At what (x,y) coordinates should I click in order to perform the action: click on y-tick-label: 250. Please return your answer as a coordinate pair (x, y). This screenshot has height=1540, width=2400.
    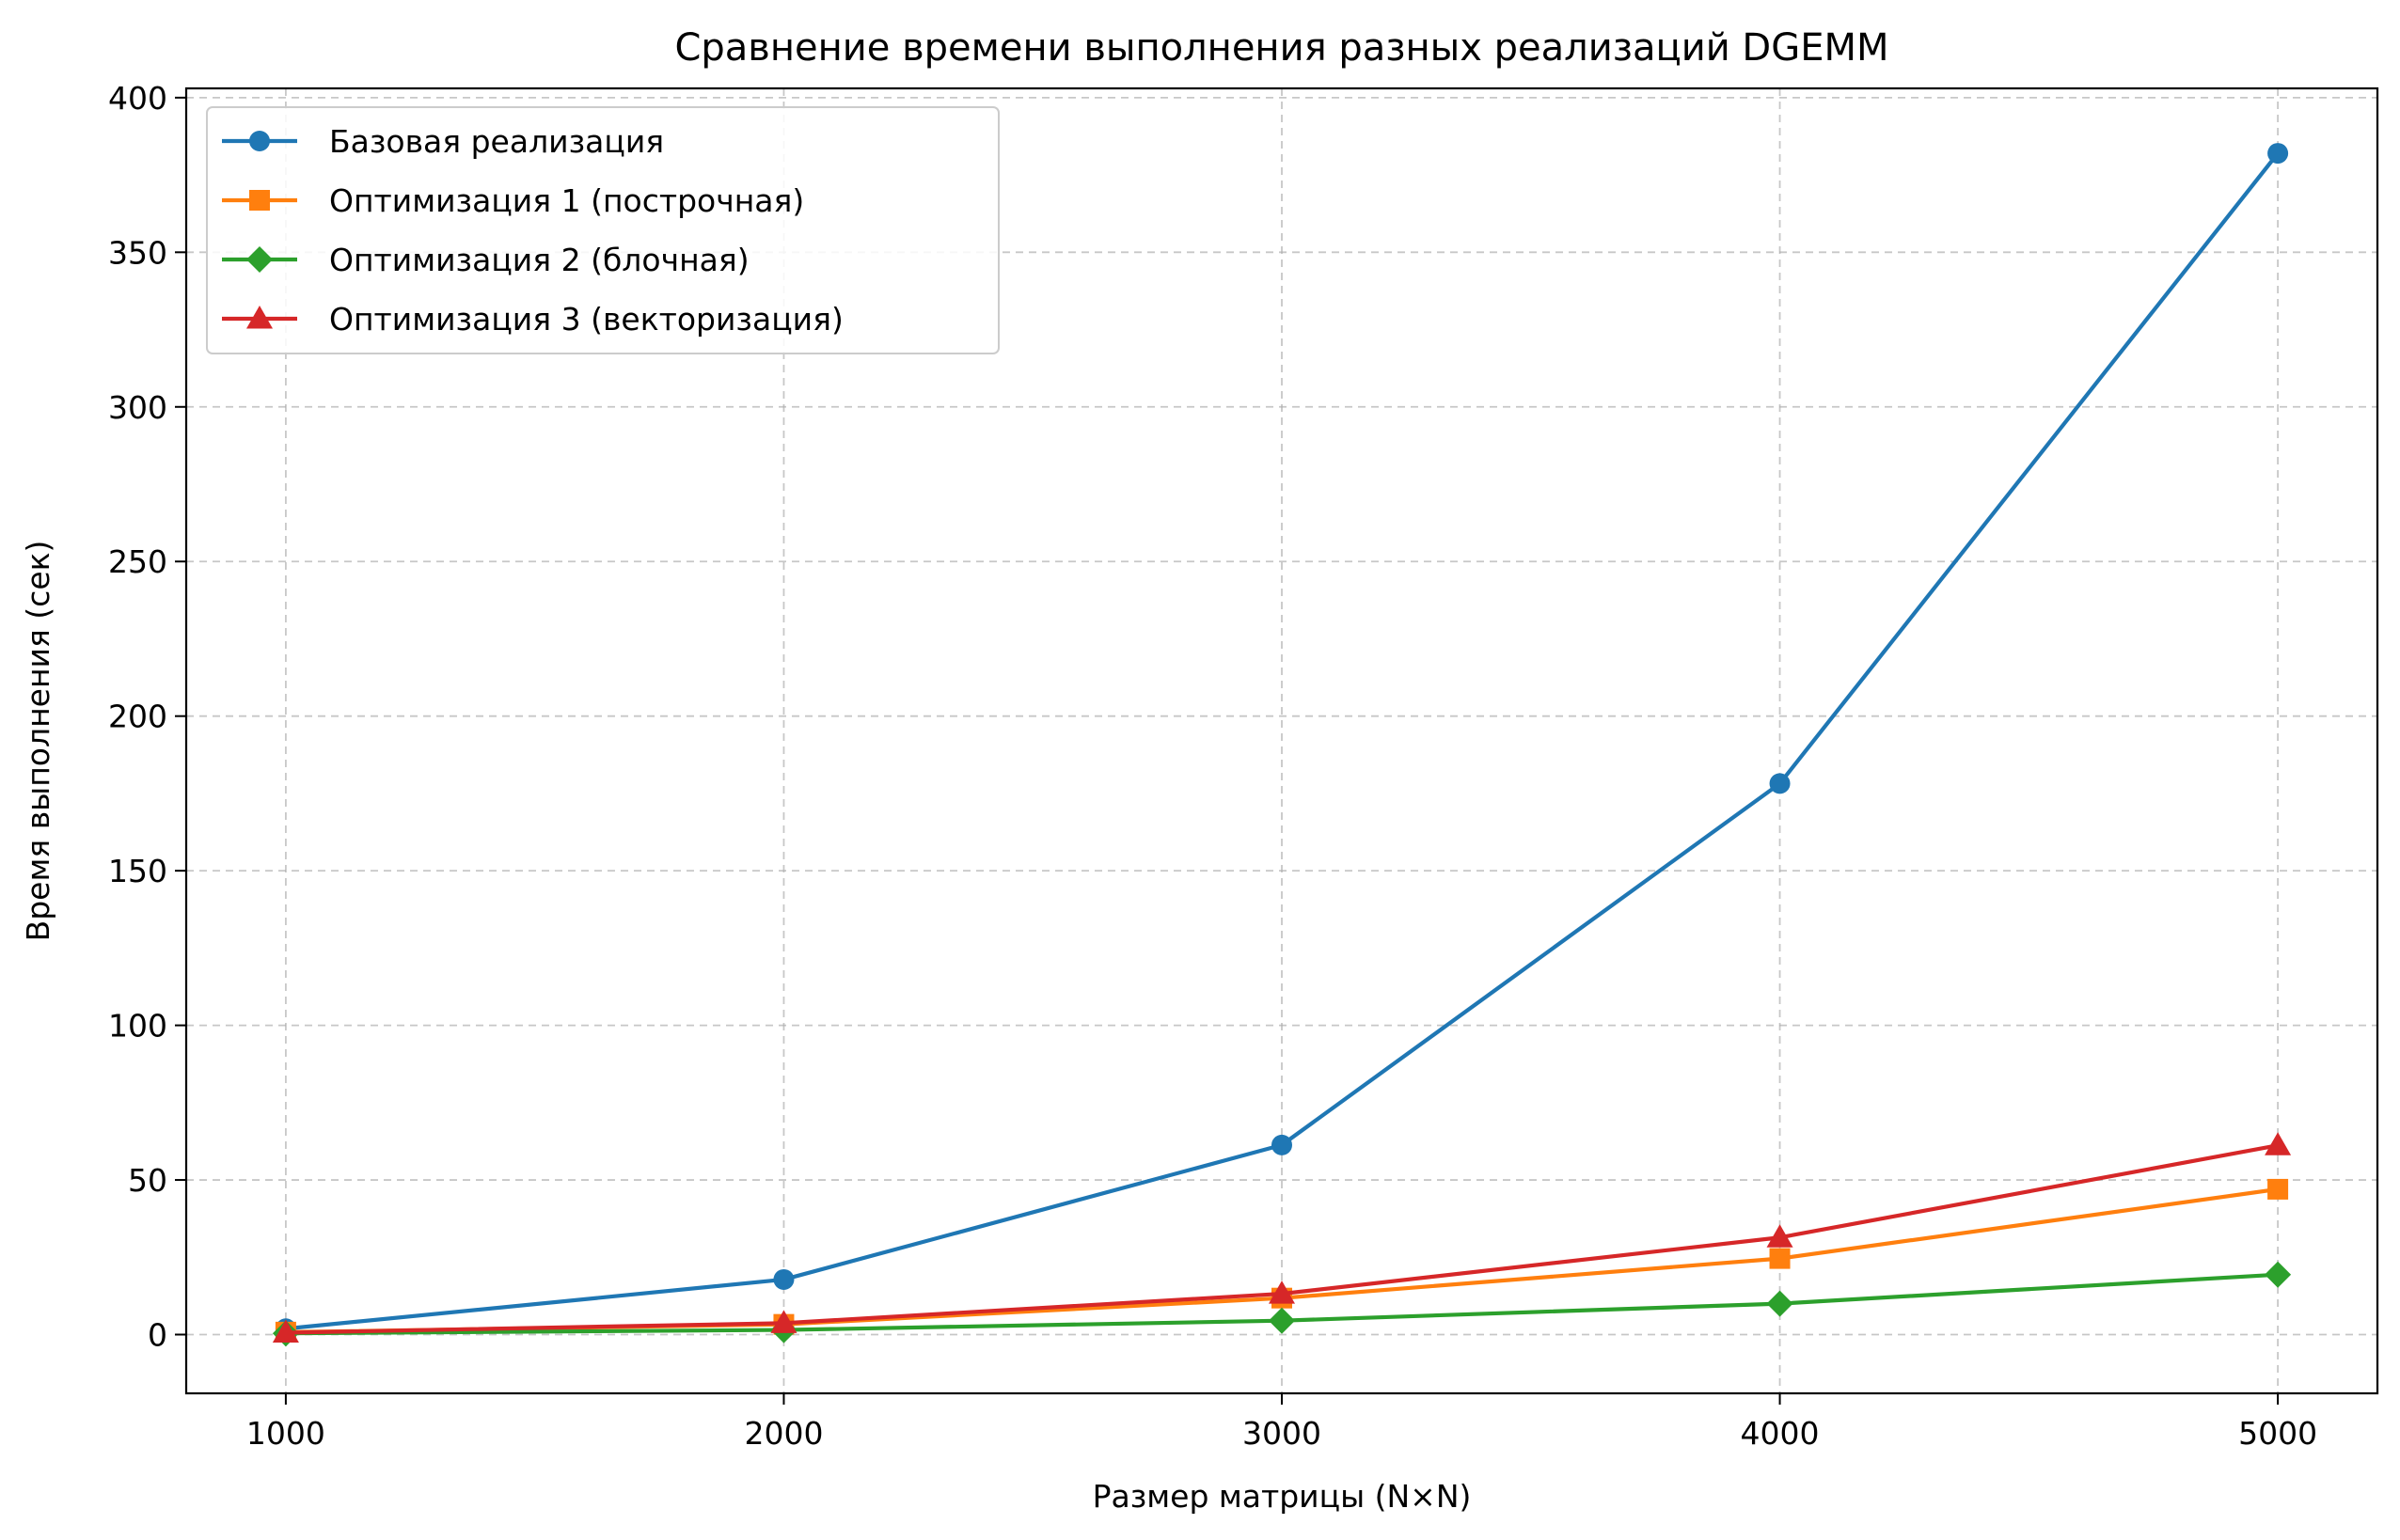
    Looking at the image, I should click on (137, 561).